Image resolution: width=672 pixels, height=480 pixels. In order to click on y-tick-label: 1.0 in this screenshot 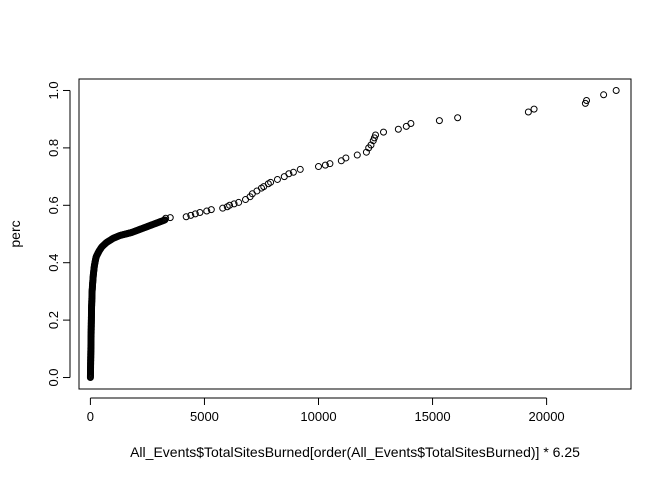, I will do `click(53, 90)`.